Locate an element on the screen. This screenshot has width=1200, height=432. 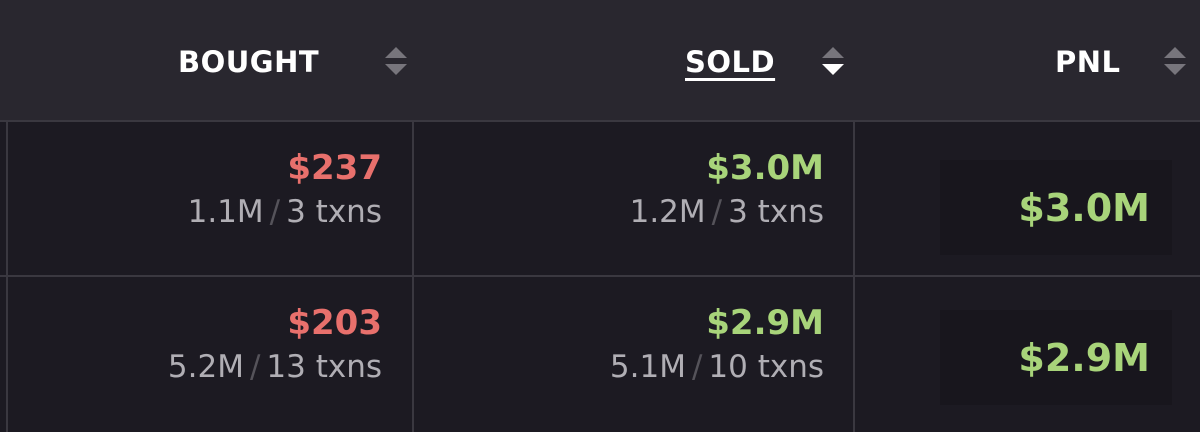
pnl-value: $3.0M is located at coordinates (1084, 207).